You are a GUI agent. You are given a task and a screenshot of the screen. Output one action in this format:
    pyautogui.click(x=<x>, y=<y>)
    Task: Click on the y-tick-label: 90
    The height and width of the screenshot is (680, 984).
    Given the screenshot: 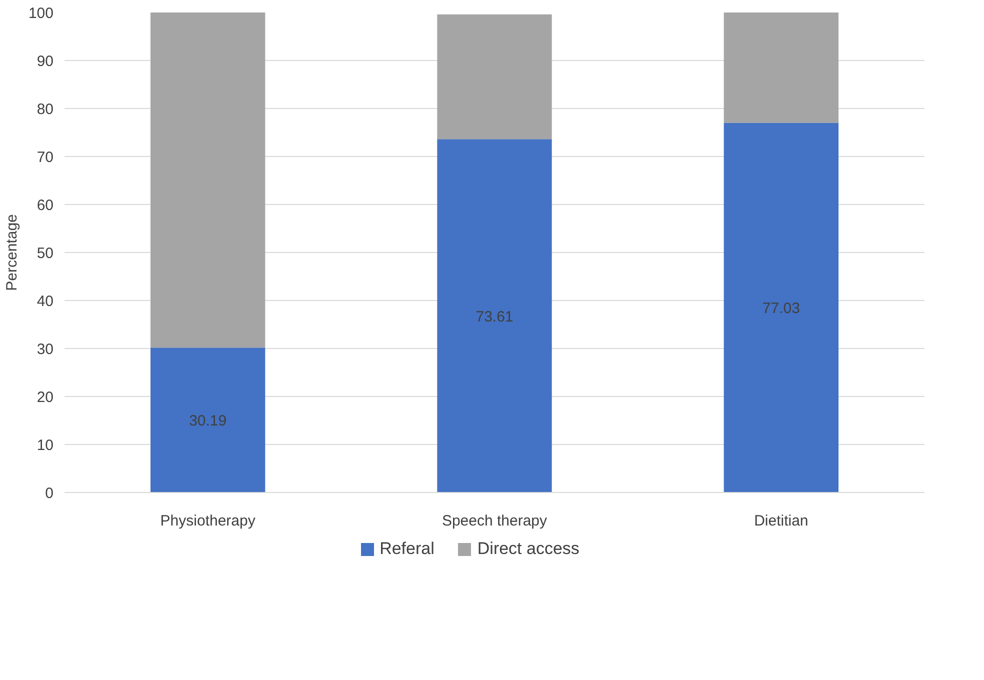 What is the action you would take?
    pyautogui.click(x=45, y=61)
    